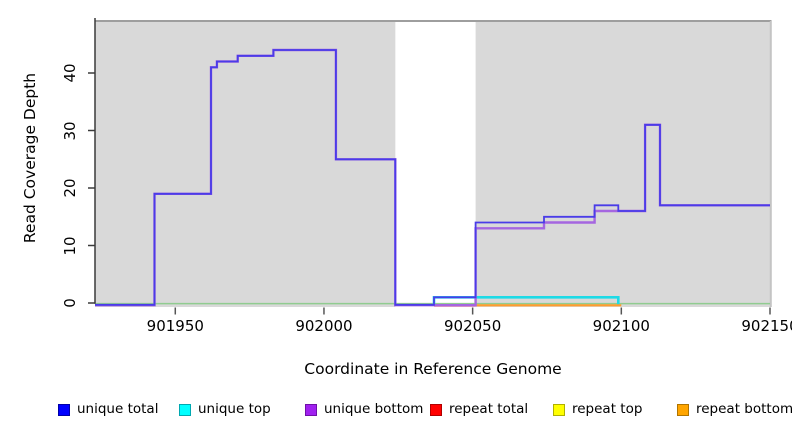 This screenshot has height=432, width=792. I want to click on legend-label: repeat total, so click(489, 409).